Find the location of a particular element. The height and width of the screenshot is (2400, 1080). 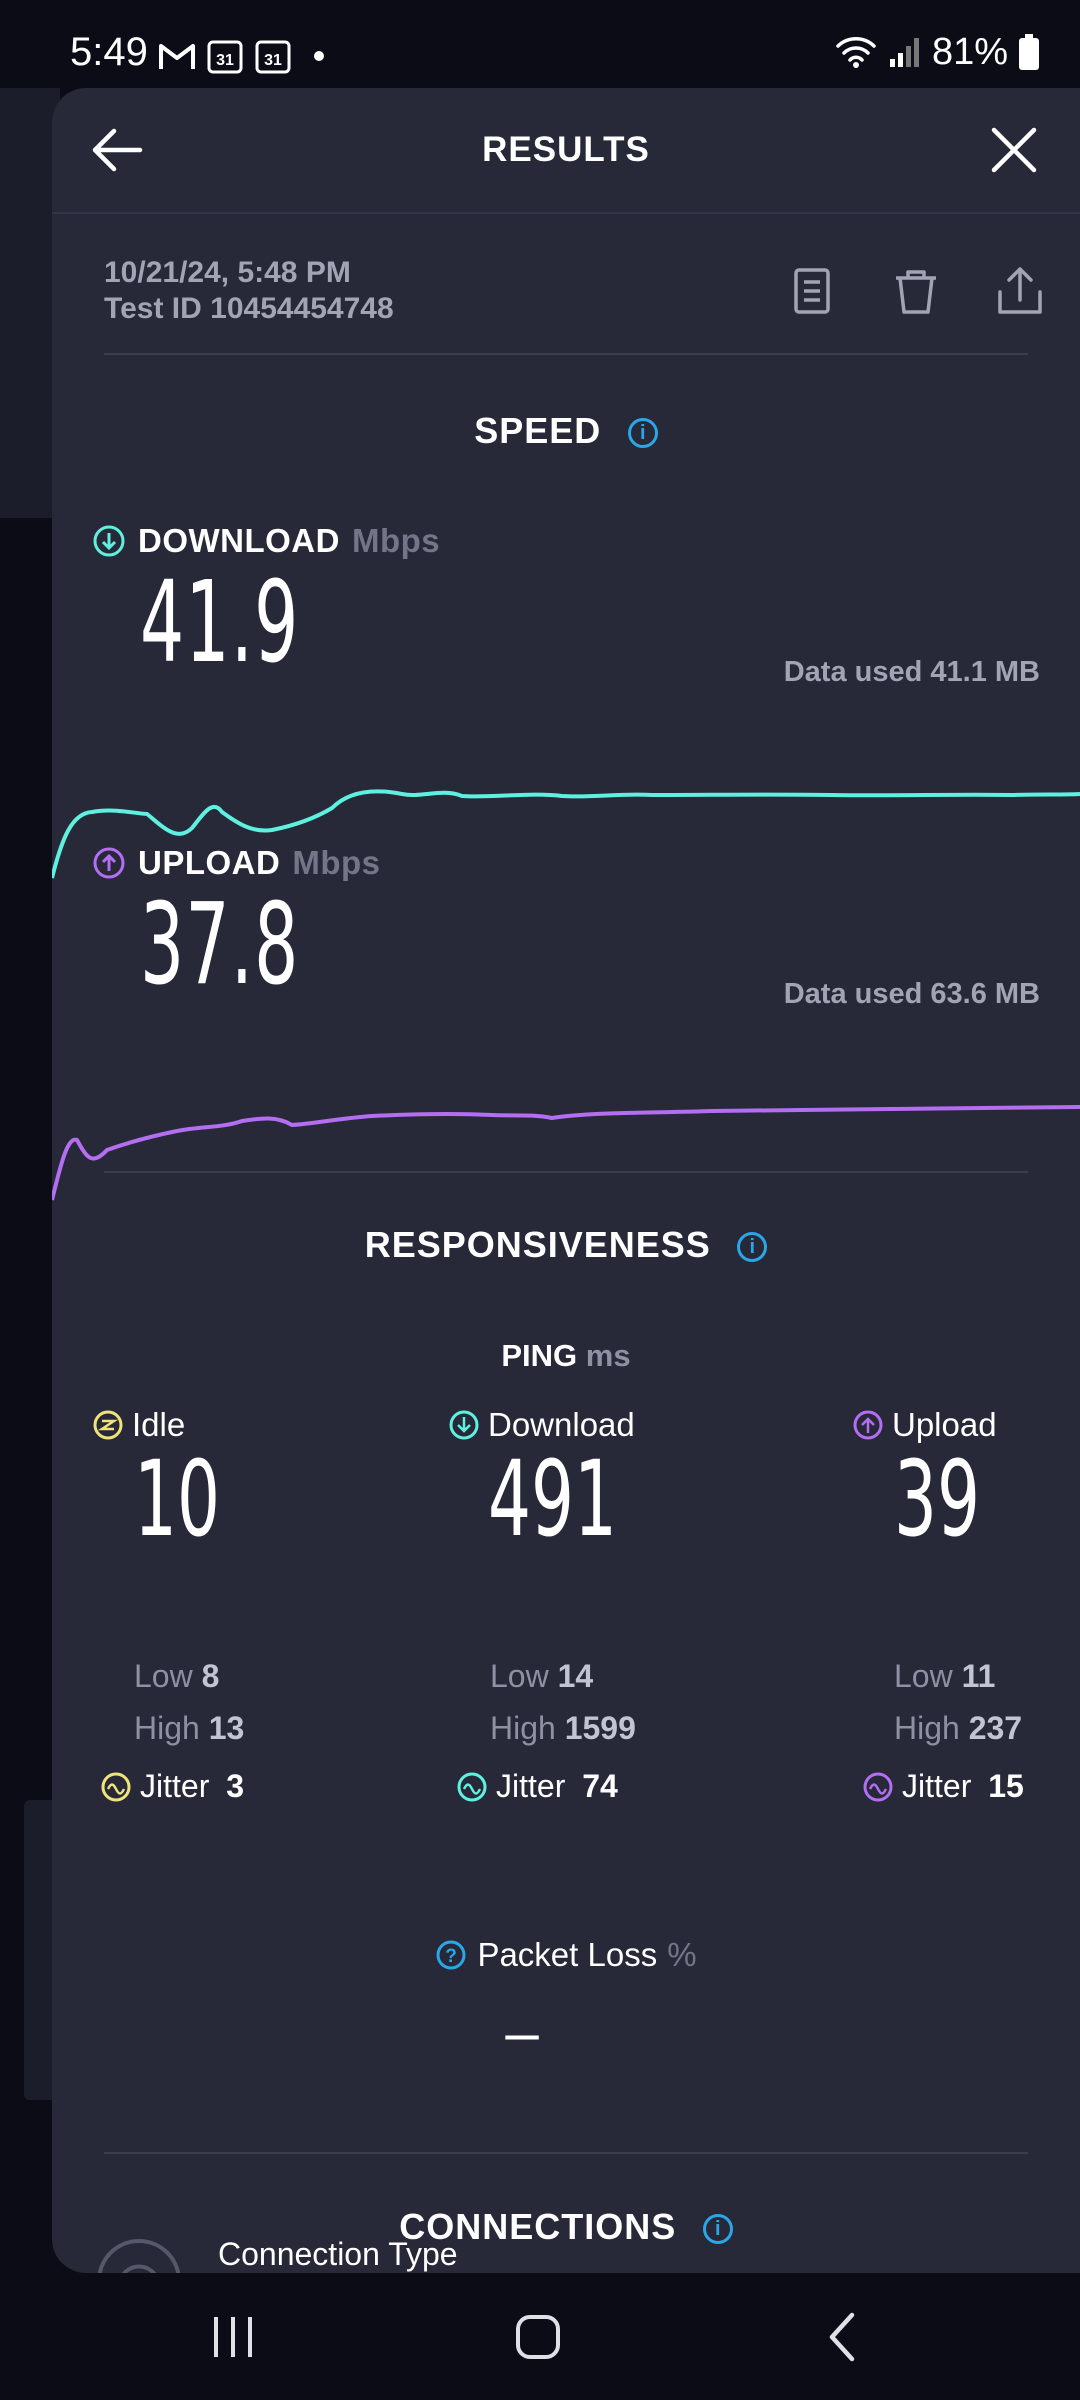

ping-upload-low: Low 11 is located at coordinates (944, 1676).